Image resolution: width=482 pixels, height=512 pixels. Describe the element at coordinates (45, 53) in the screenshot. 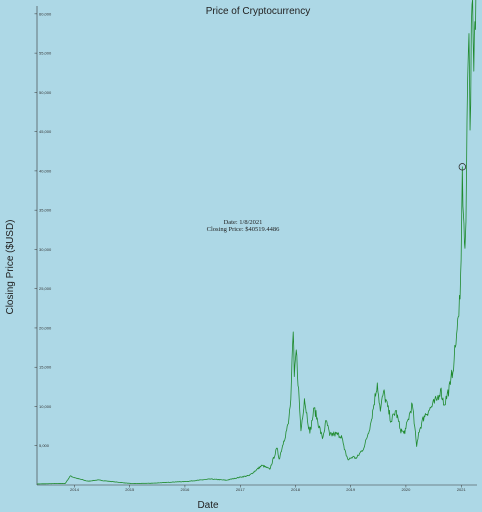

I see `y-tick-label: 55,000` at that location.